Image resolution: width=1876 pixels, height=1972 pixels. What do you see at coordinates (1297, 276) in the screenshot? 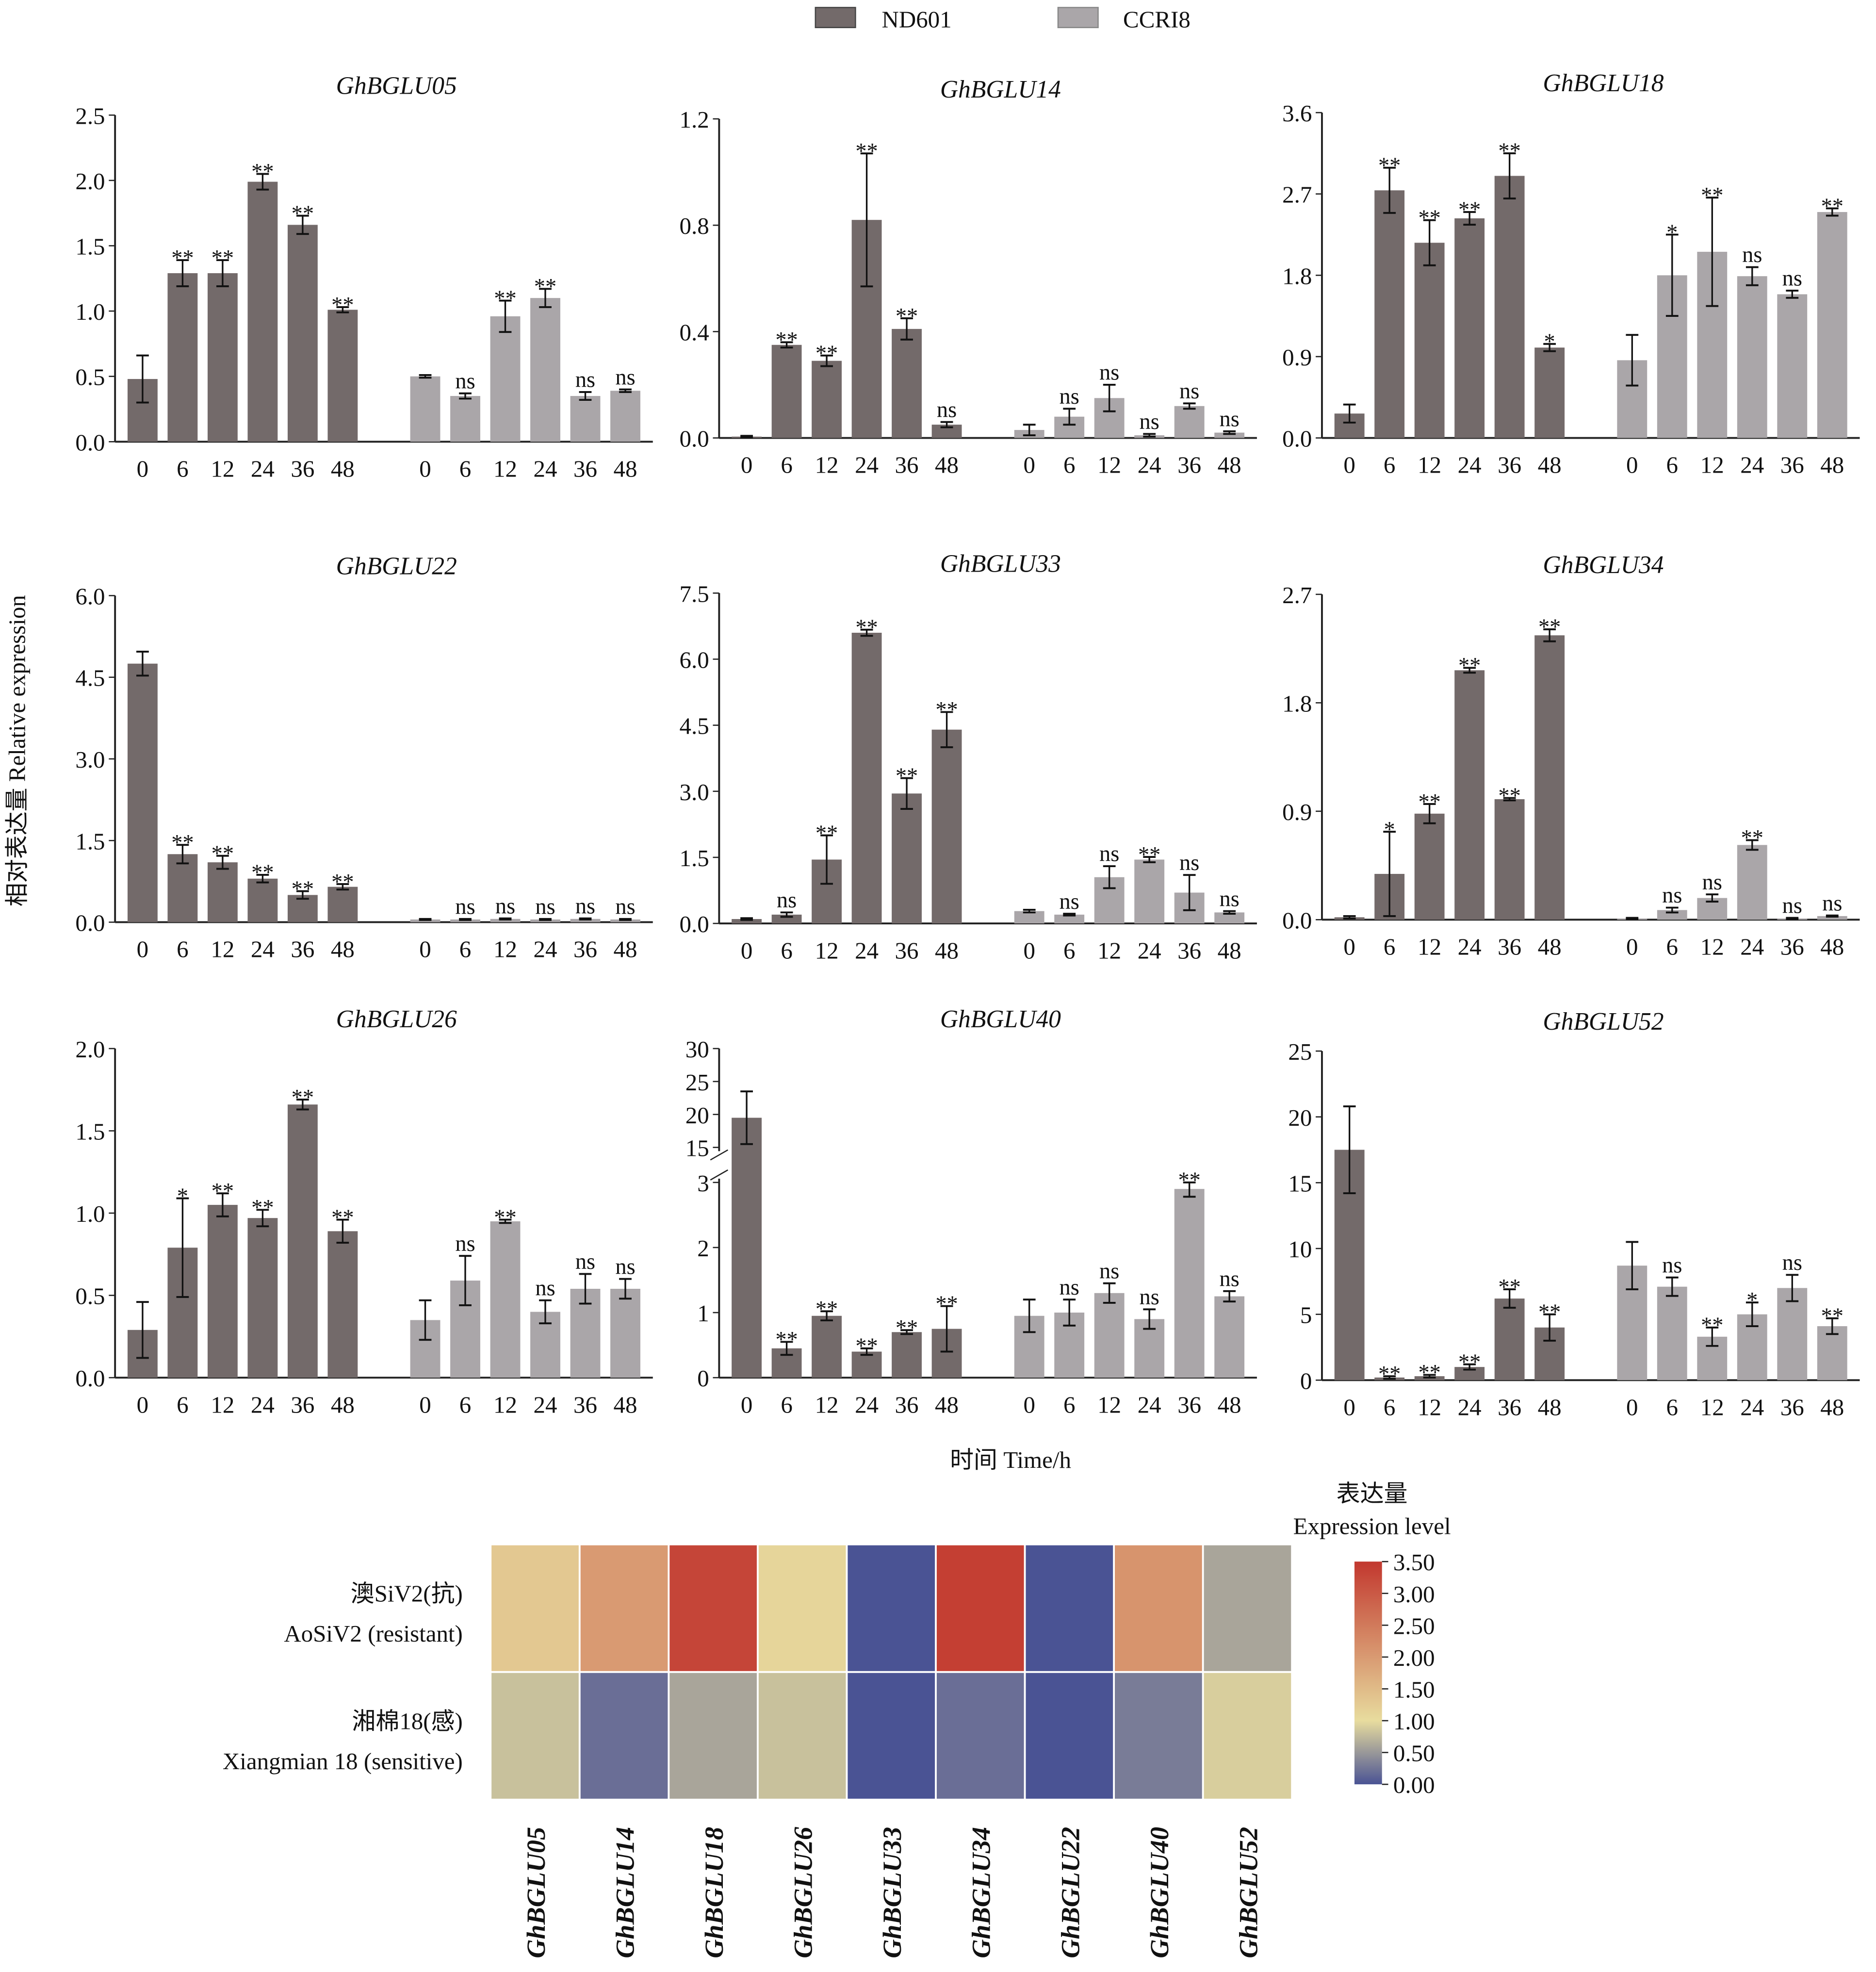
I see `y-tick-label: 1.8` at bounding box center [1297, 276].